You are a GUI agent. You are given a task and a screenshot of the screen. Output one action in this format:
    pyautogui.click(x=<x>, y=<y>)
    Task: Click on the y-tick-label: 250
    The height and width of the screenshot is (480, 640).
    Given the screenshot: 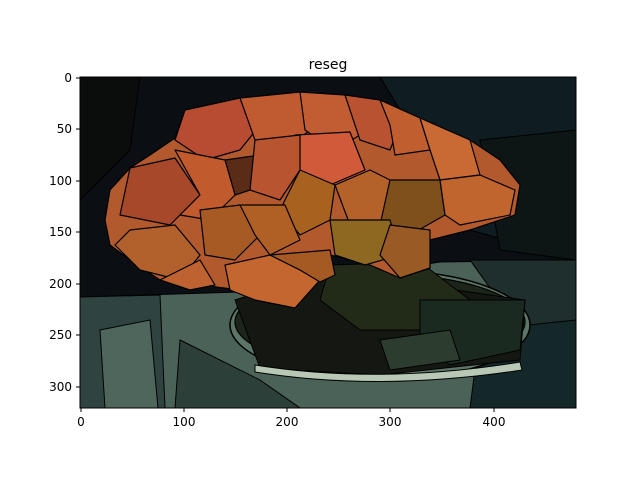 What is the action you would take?
    pyautogui.click(x=60, y=335)
    